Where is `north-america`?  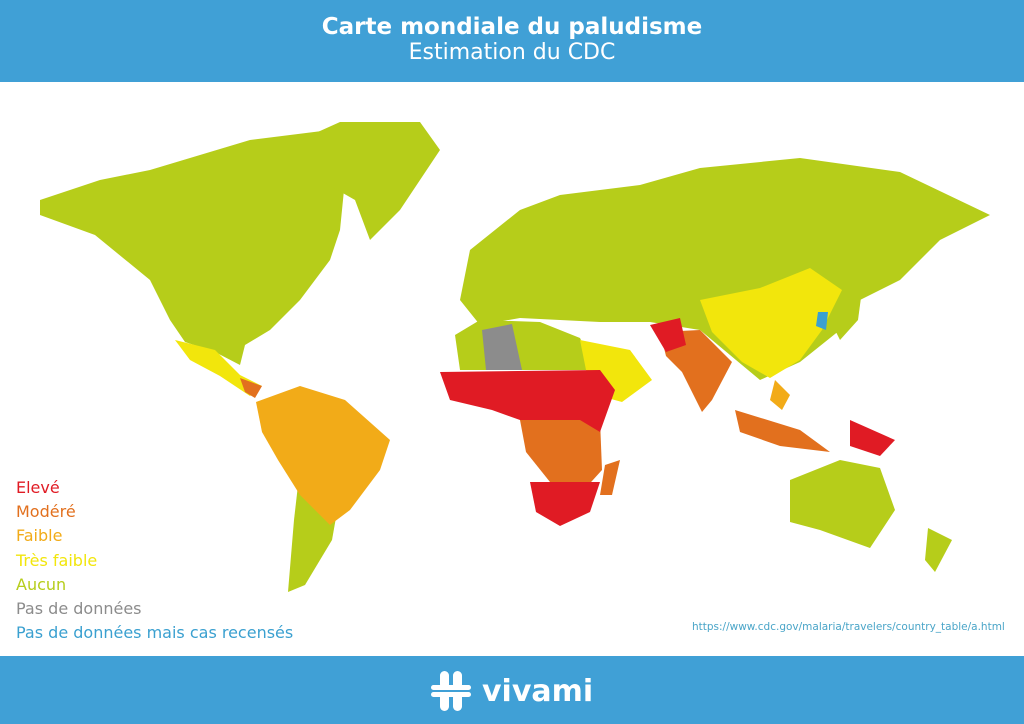 north-america is located at coordinates (192, 247).